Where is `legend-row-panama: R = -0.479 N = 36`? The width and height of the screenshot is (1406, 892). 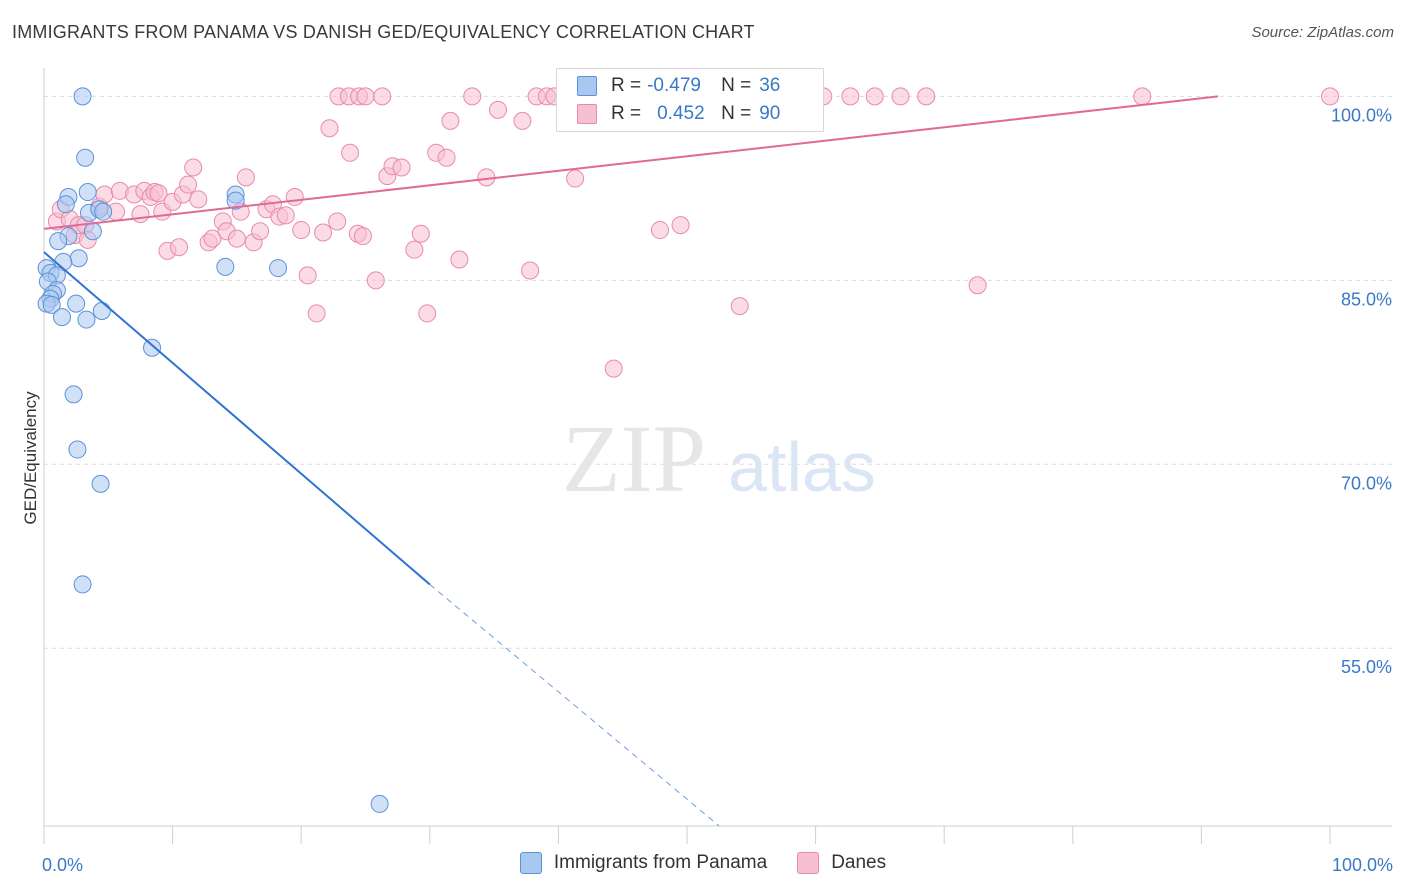
legend-row-panama: R = -0.479 N = 36 is located at coordinates (678, 86).